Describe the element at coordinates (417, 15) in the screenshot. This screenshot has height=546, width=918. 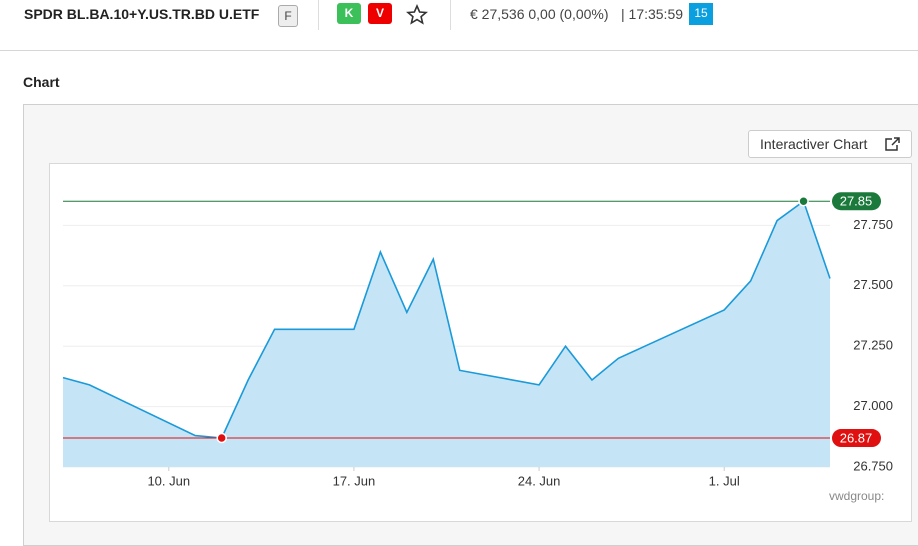
I see `watchlist-star` at that location.